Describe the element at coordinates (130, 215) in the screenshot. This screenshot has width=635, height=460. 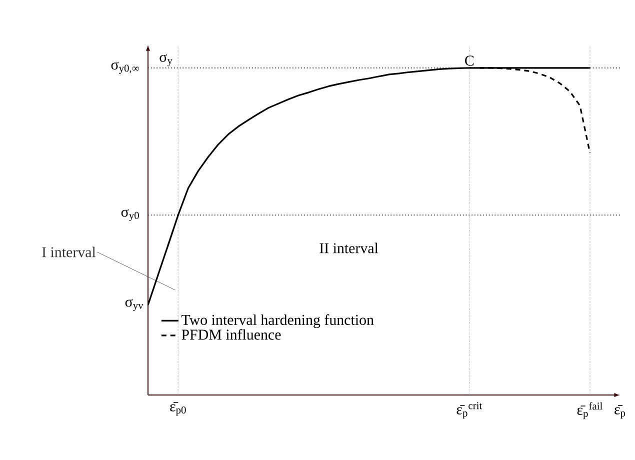
I see `ref-line-label: σ$_{y0}$` at that location.